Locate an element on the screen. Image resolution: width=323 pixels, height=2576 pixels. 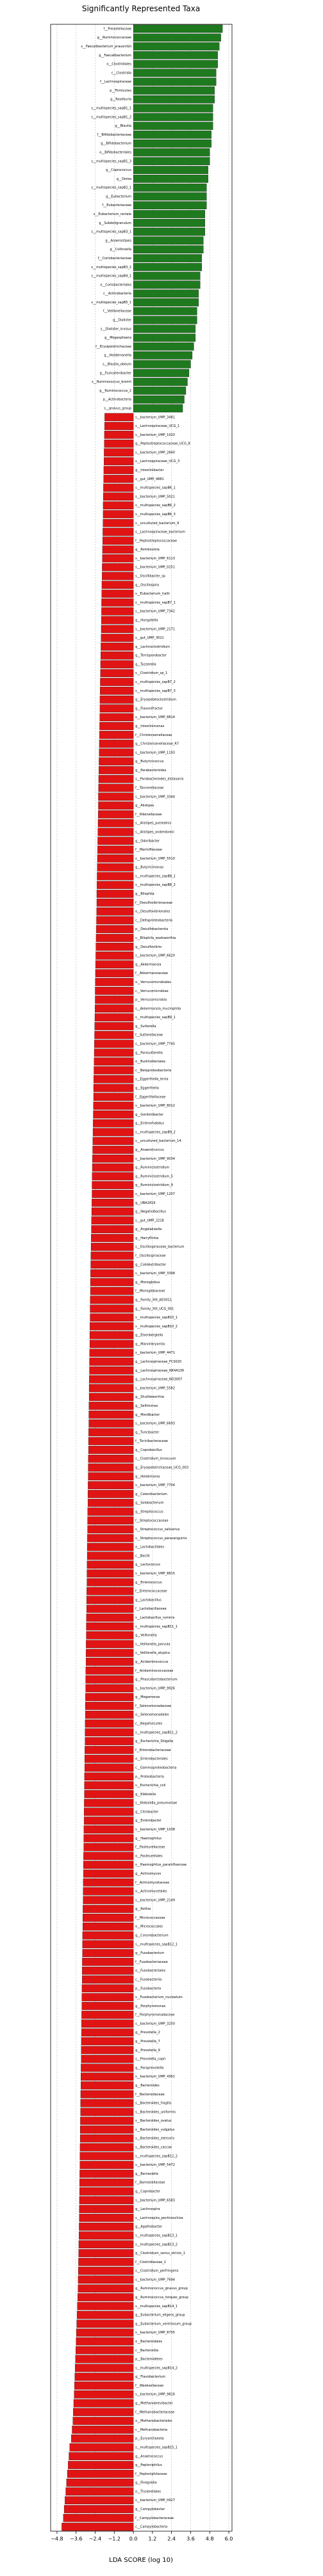
bar-label: o__Tissierellales is located at coordinates (148, 2491).